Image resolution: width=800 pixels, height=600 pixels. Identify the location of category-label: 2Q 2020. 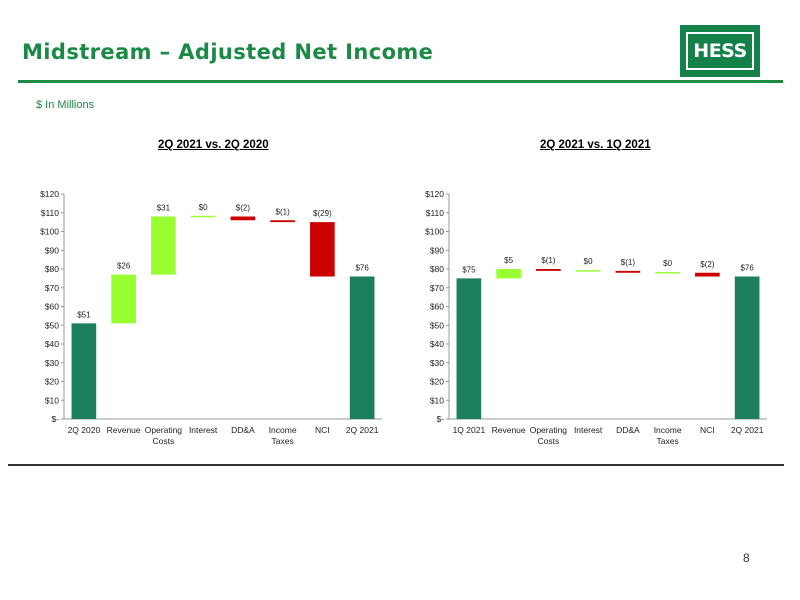
(84, 430).